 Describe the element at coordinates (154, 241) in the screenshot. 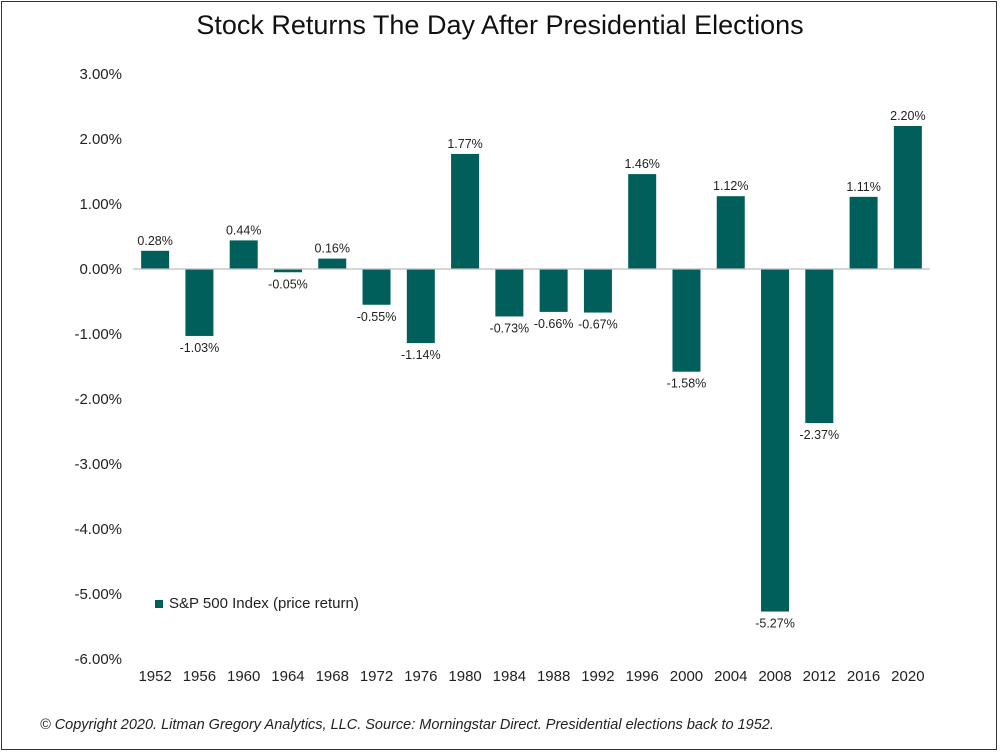

I see `data-label: 0.28%` at that location.